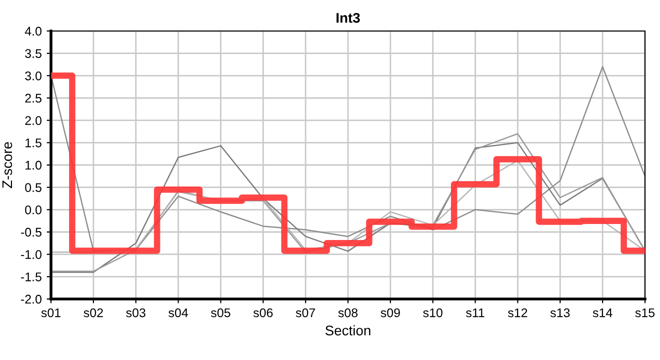  What do you see at coordinates (33, 31) in the screenshot?
I see `y-tick-label: 4.0` at bounding box center [33, 31].